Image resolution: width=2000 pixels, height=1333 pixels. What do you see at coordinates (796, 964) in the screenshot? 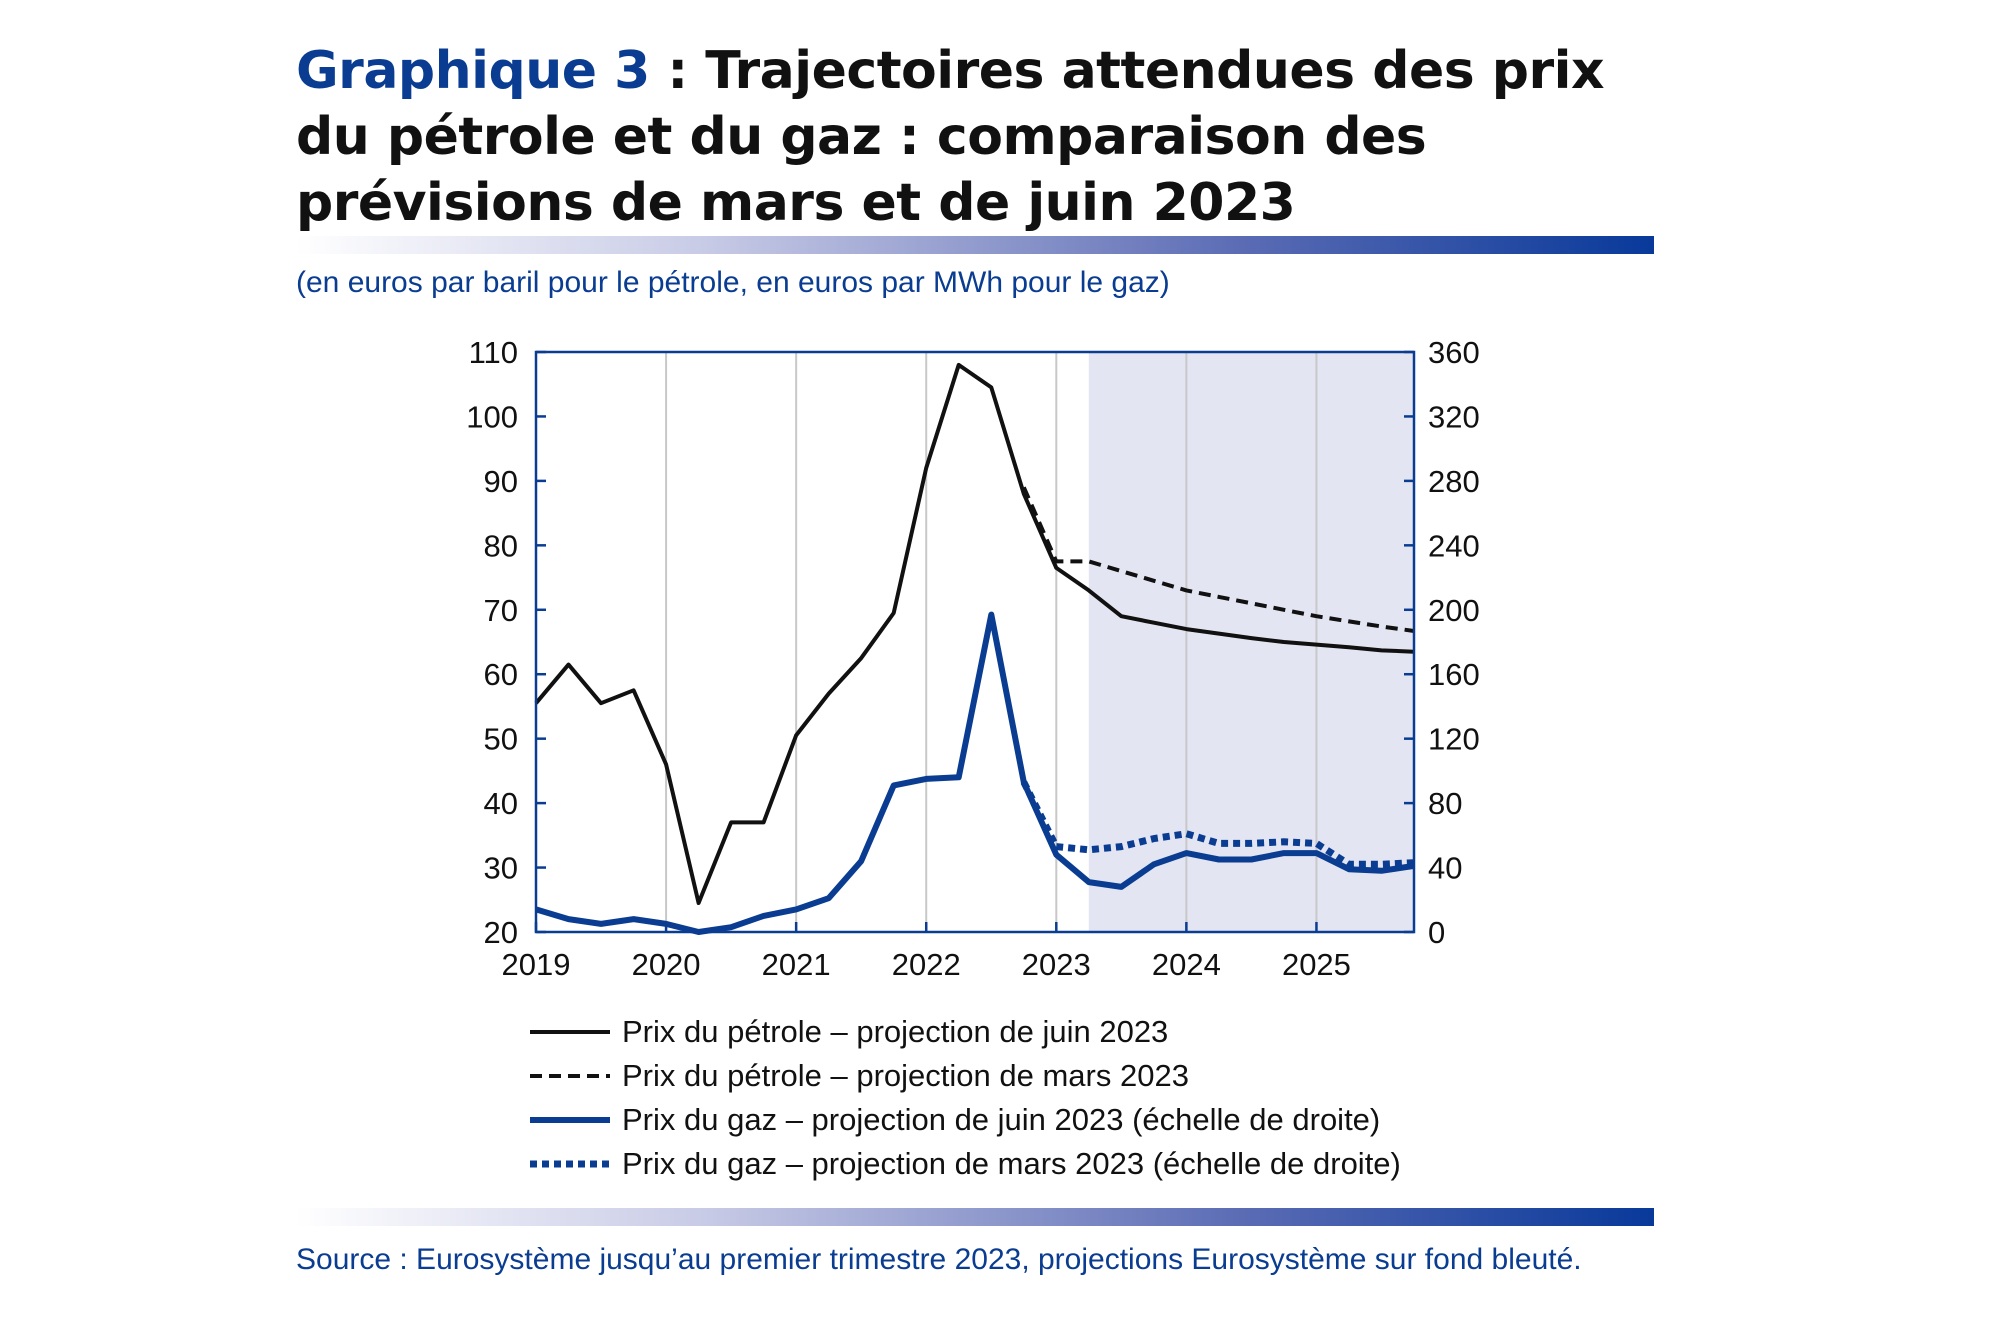
I see `x-tick-label: 2021` at bounding box center [796, 964].